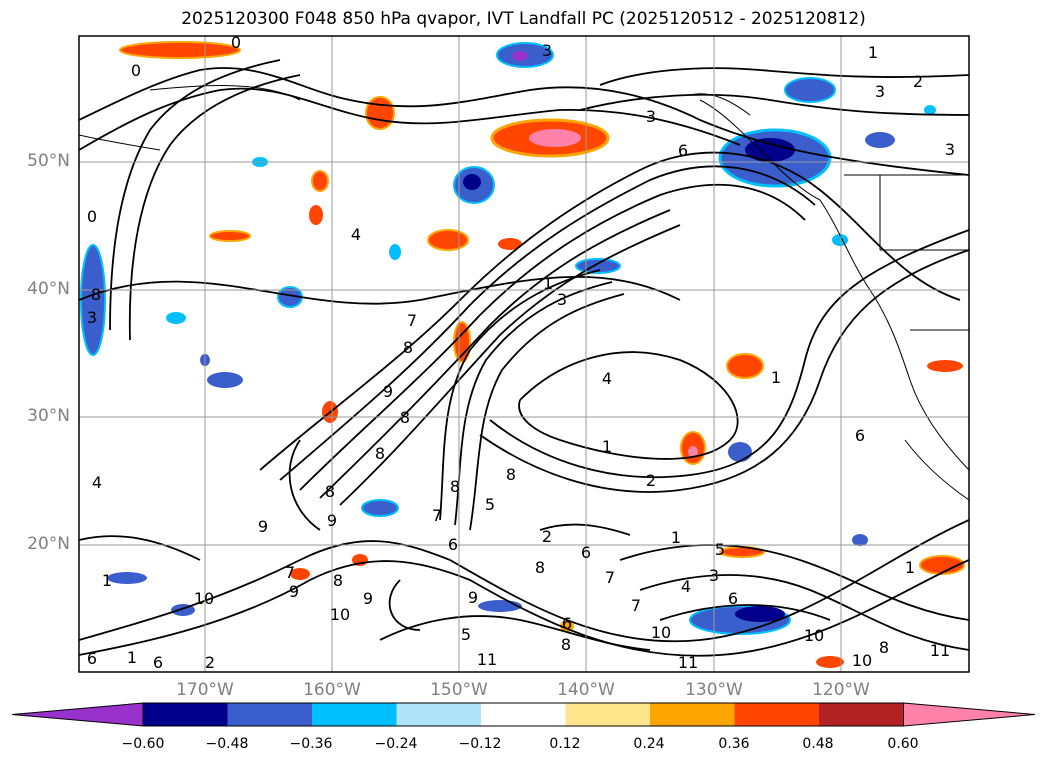 The height and width of the screenshot is (765, 1047). What do you see at coordinates (205, 690) in the screenshot?
I see `lon-label-170w: 170°W` at bounding box center [205, 690].